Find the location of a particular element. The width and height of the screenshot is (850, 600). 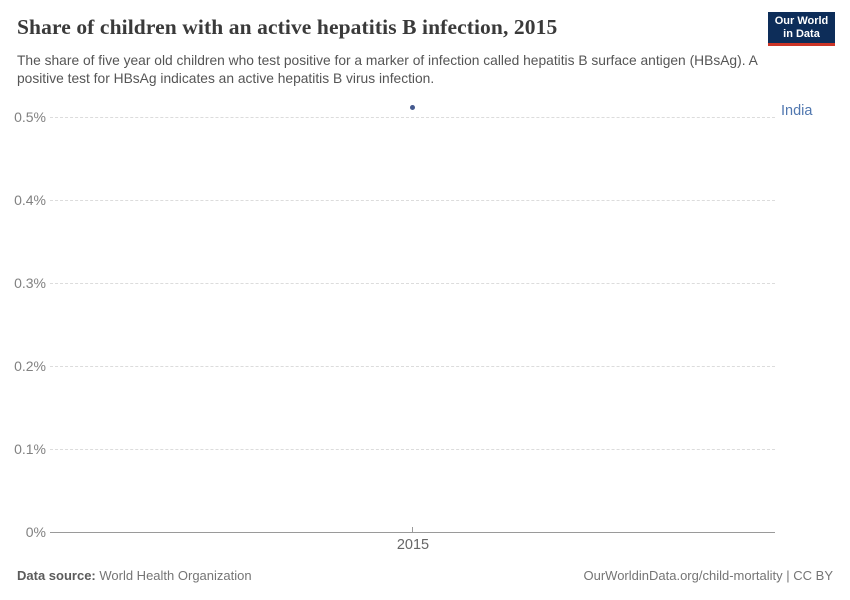

data-source: Data source: World Health Organization is located at coordinates (134, 575).